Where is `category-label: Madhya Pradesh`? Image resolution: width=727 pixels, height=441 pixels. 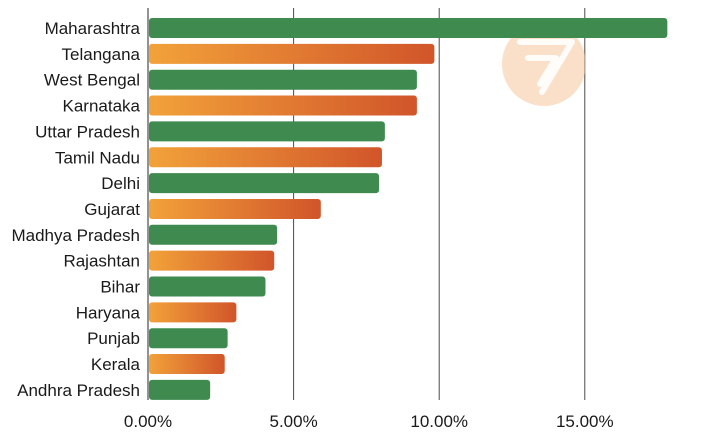 category-label: Madhya Pradesh is located at coordinates (75, 235).